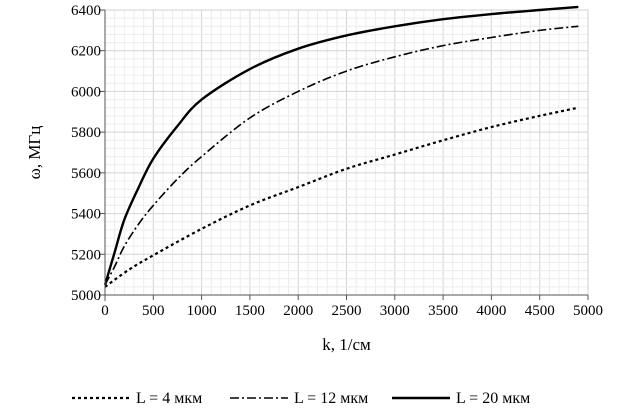 This screenshot has width=624, height=411. What do you see at coordinates (86, 174) in the screenshot?
I see `y-tick-label: 5600` at bounding box center [86, 174].